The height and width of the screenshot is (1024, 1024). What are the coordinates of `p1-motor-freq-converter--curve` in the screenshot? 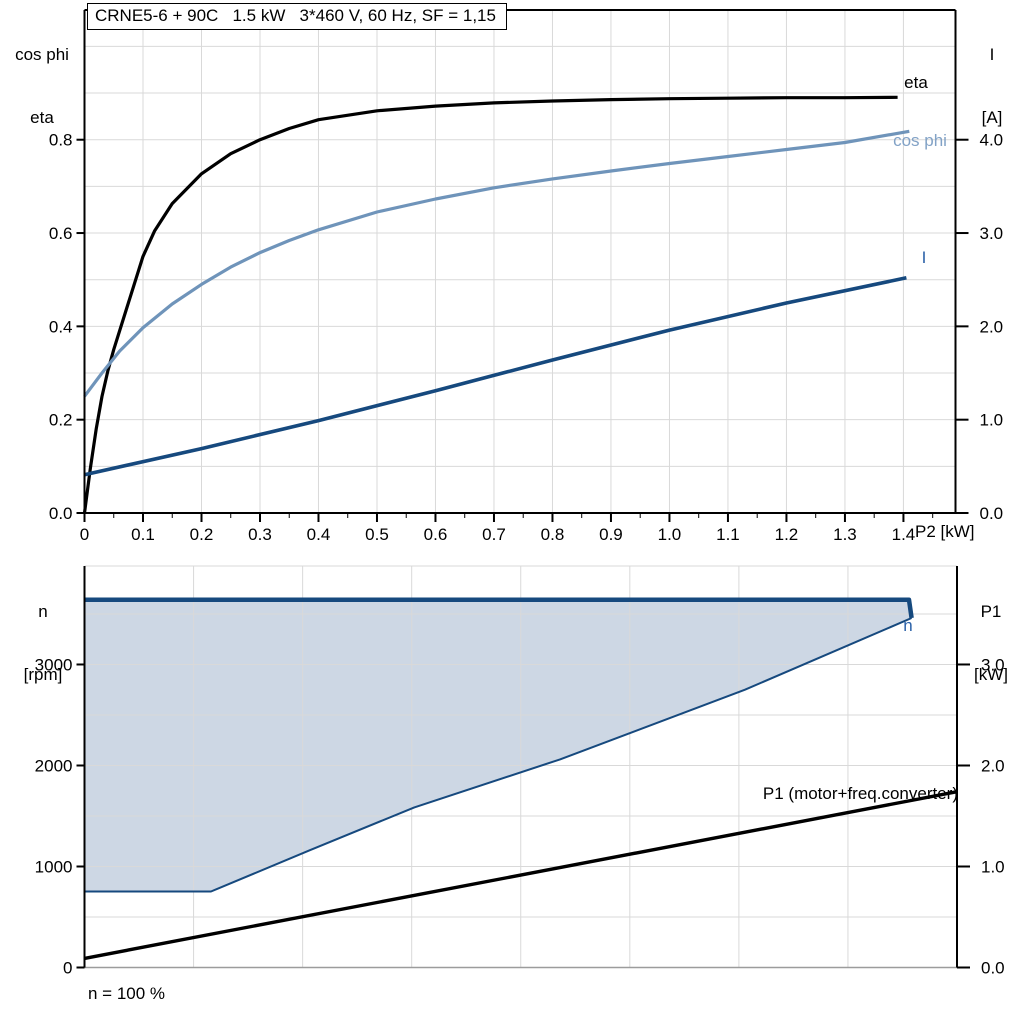 It's located at (521, 875).